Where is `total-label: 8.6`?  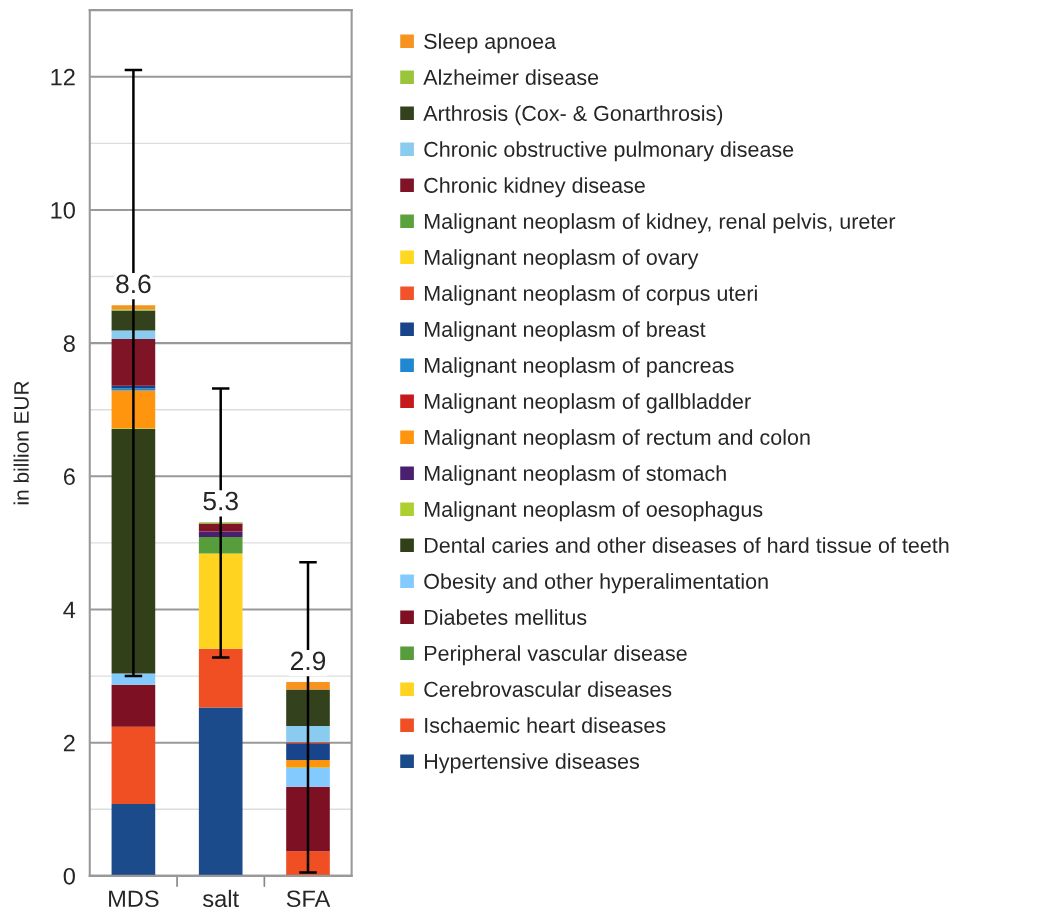
total-label: 8.6 is located at coordinates (133, 284).